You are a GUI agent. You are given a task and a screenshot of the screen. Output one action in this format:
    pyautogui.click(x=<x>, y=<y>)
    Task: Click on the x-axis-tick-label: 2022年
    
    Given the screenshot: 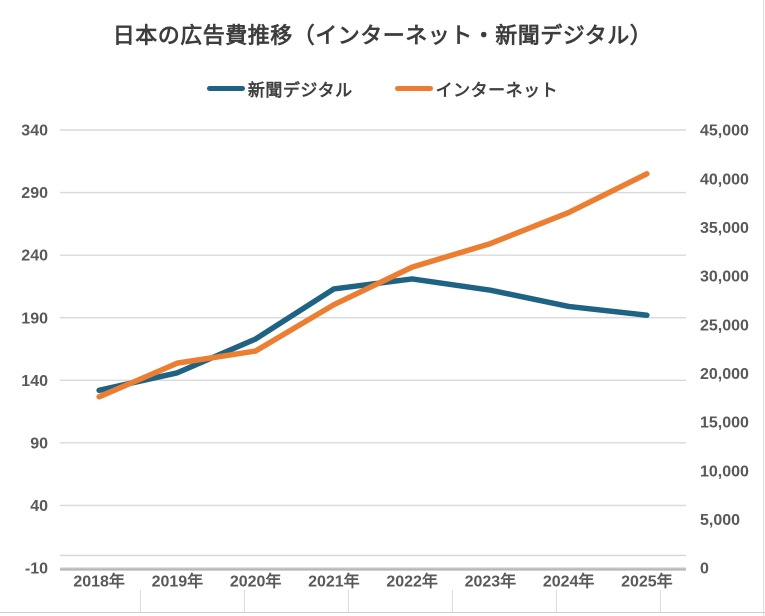 What is the action you would take?
    pyautogui.click(x=412, y=581)
    